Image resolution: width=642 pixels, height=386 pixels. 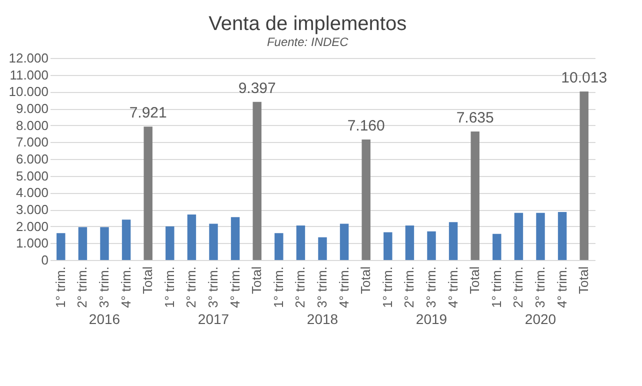 I want to click on text: 2018, so click(x=322, y=319).